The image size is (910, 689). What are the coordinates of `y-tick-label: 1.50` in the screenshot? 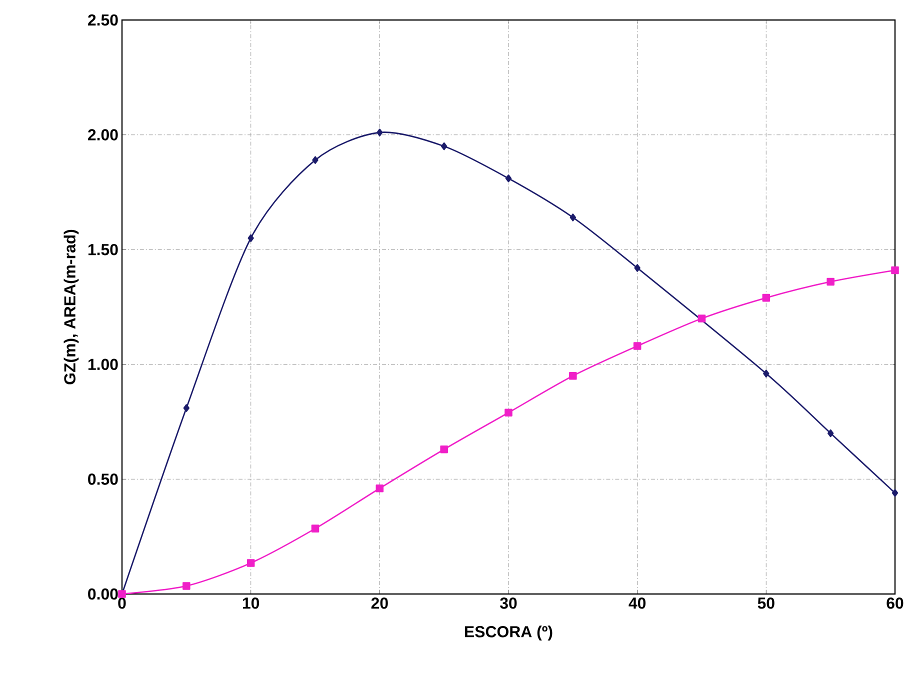 It's located at (103, 250).